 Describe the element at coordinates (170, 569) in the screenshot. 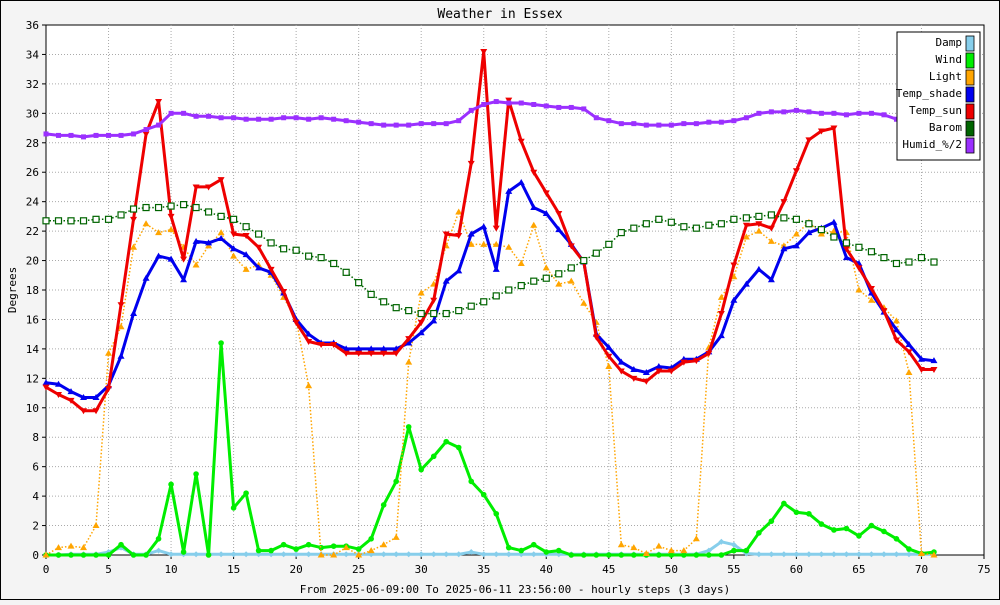

I see `x-tick-label: 10` at that location.